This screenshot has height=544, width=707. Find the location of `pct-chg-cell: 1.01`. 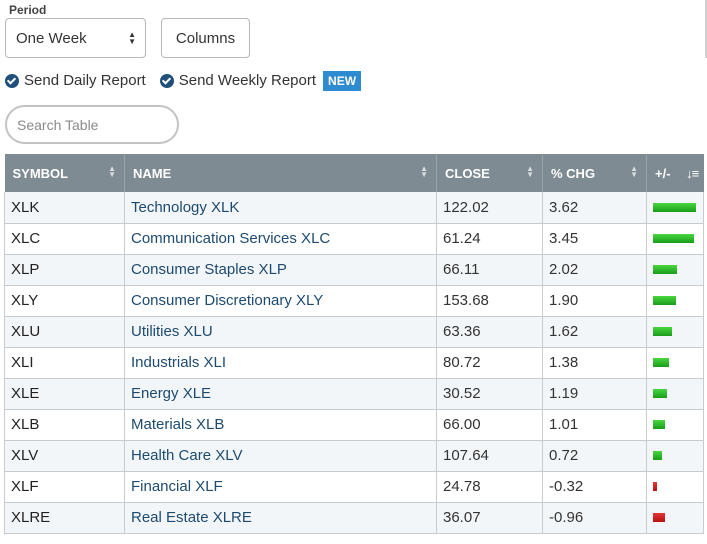

pct-chg-cell: 1.01 is located at coordinates (594, 425).